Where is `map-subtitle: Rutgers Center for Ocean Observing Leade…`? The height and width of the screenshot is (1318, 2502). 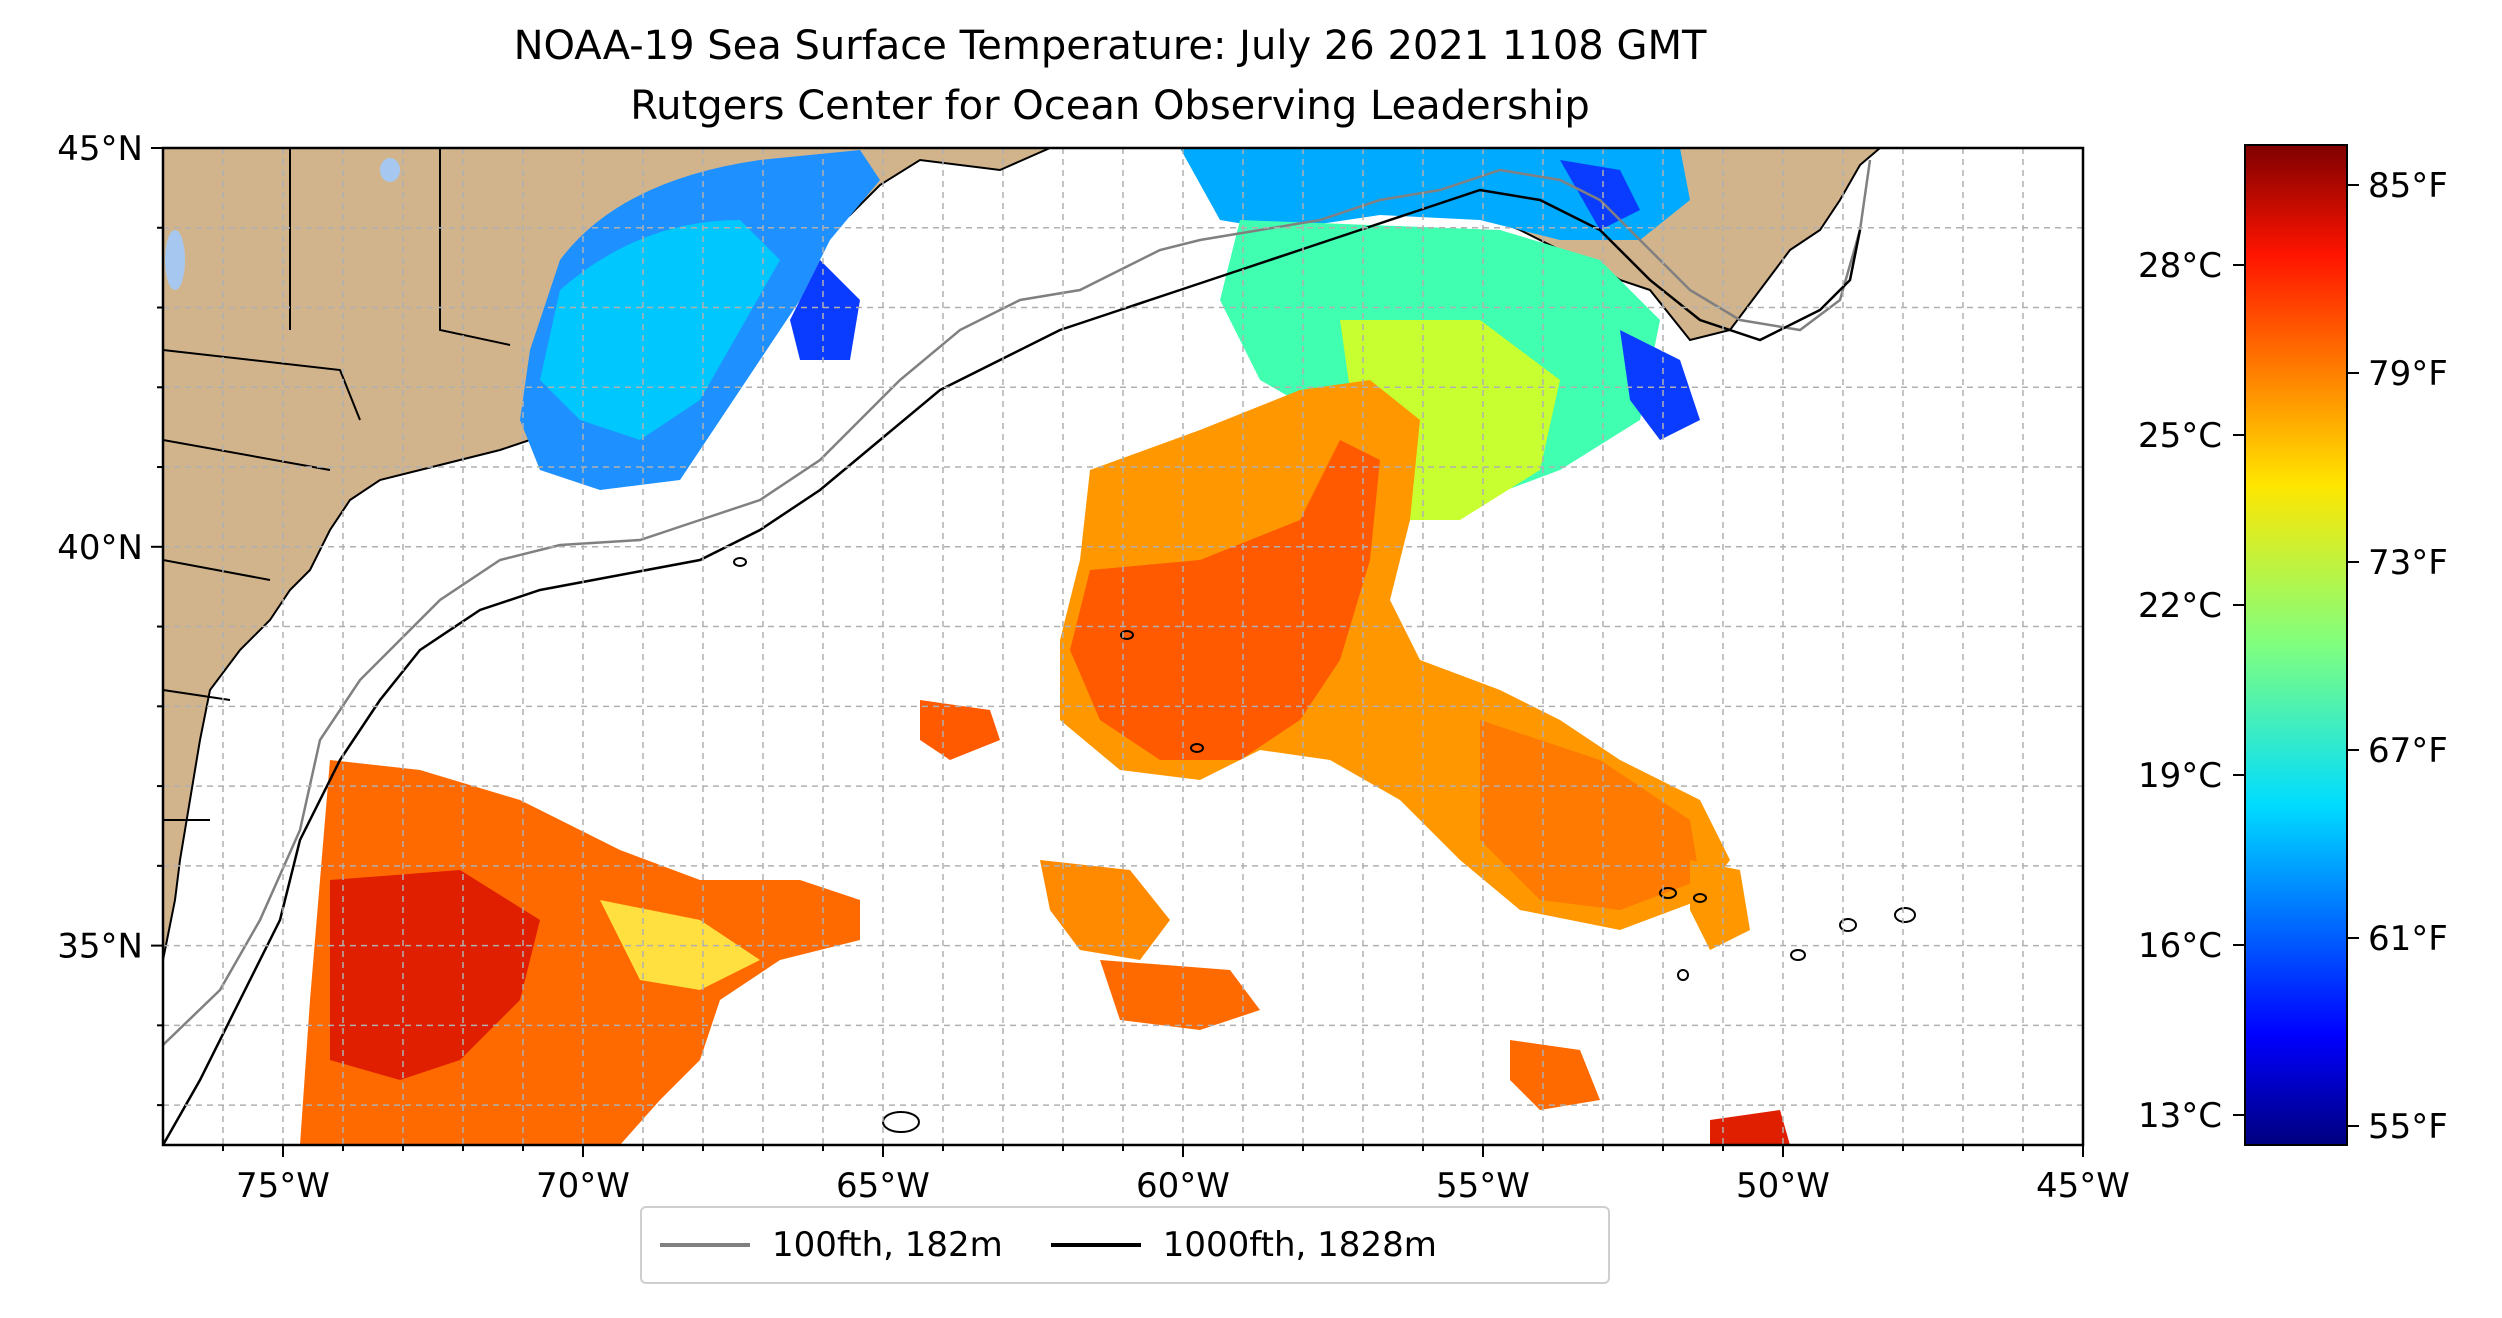
map-subtitle: Rutgers Center for Ocean Observing Leade… is located at coordinates (1110, 106).